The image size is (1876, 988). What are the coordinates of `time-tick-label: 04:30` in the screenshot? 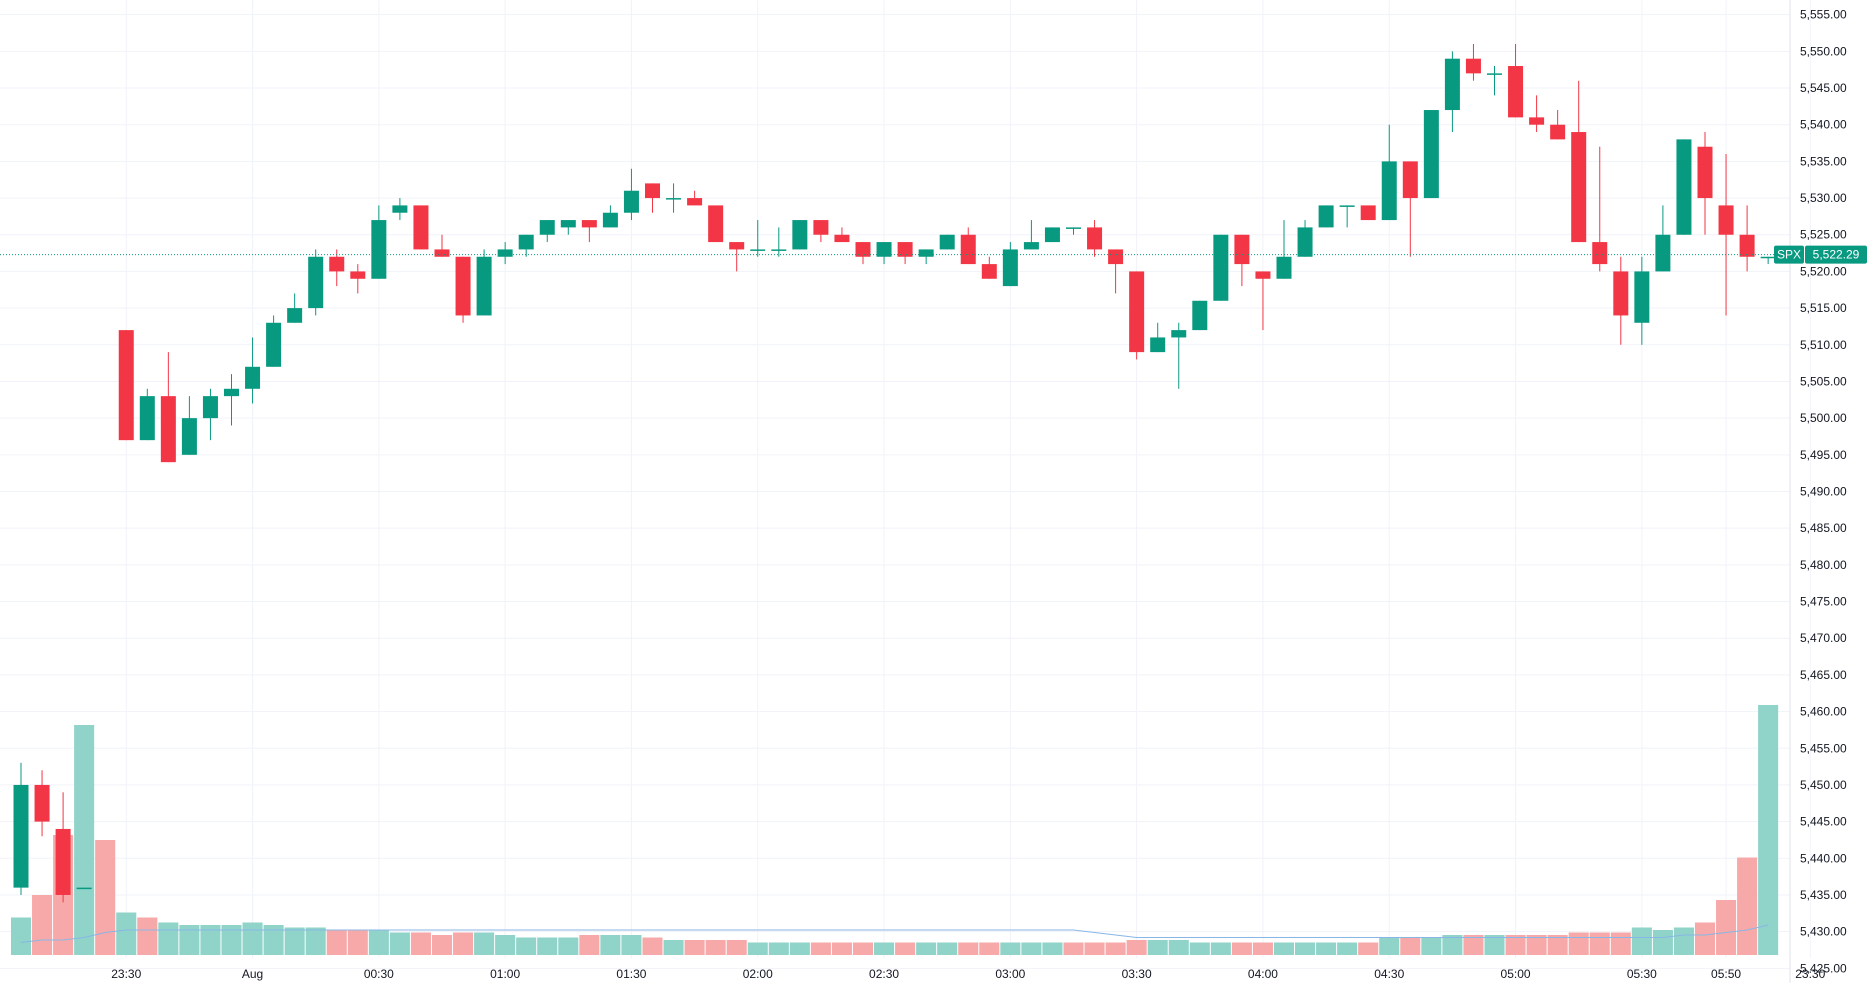 It's located at (1389, 974).